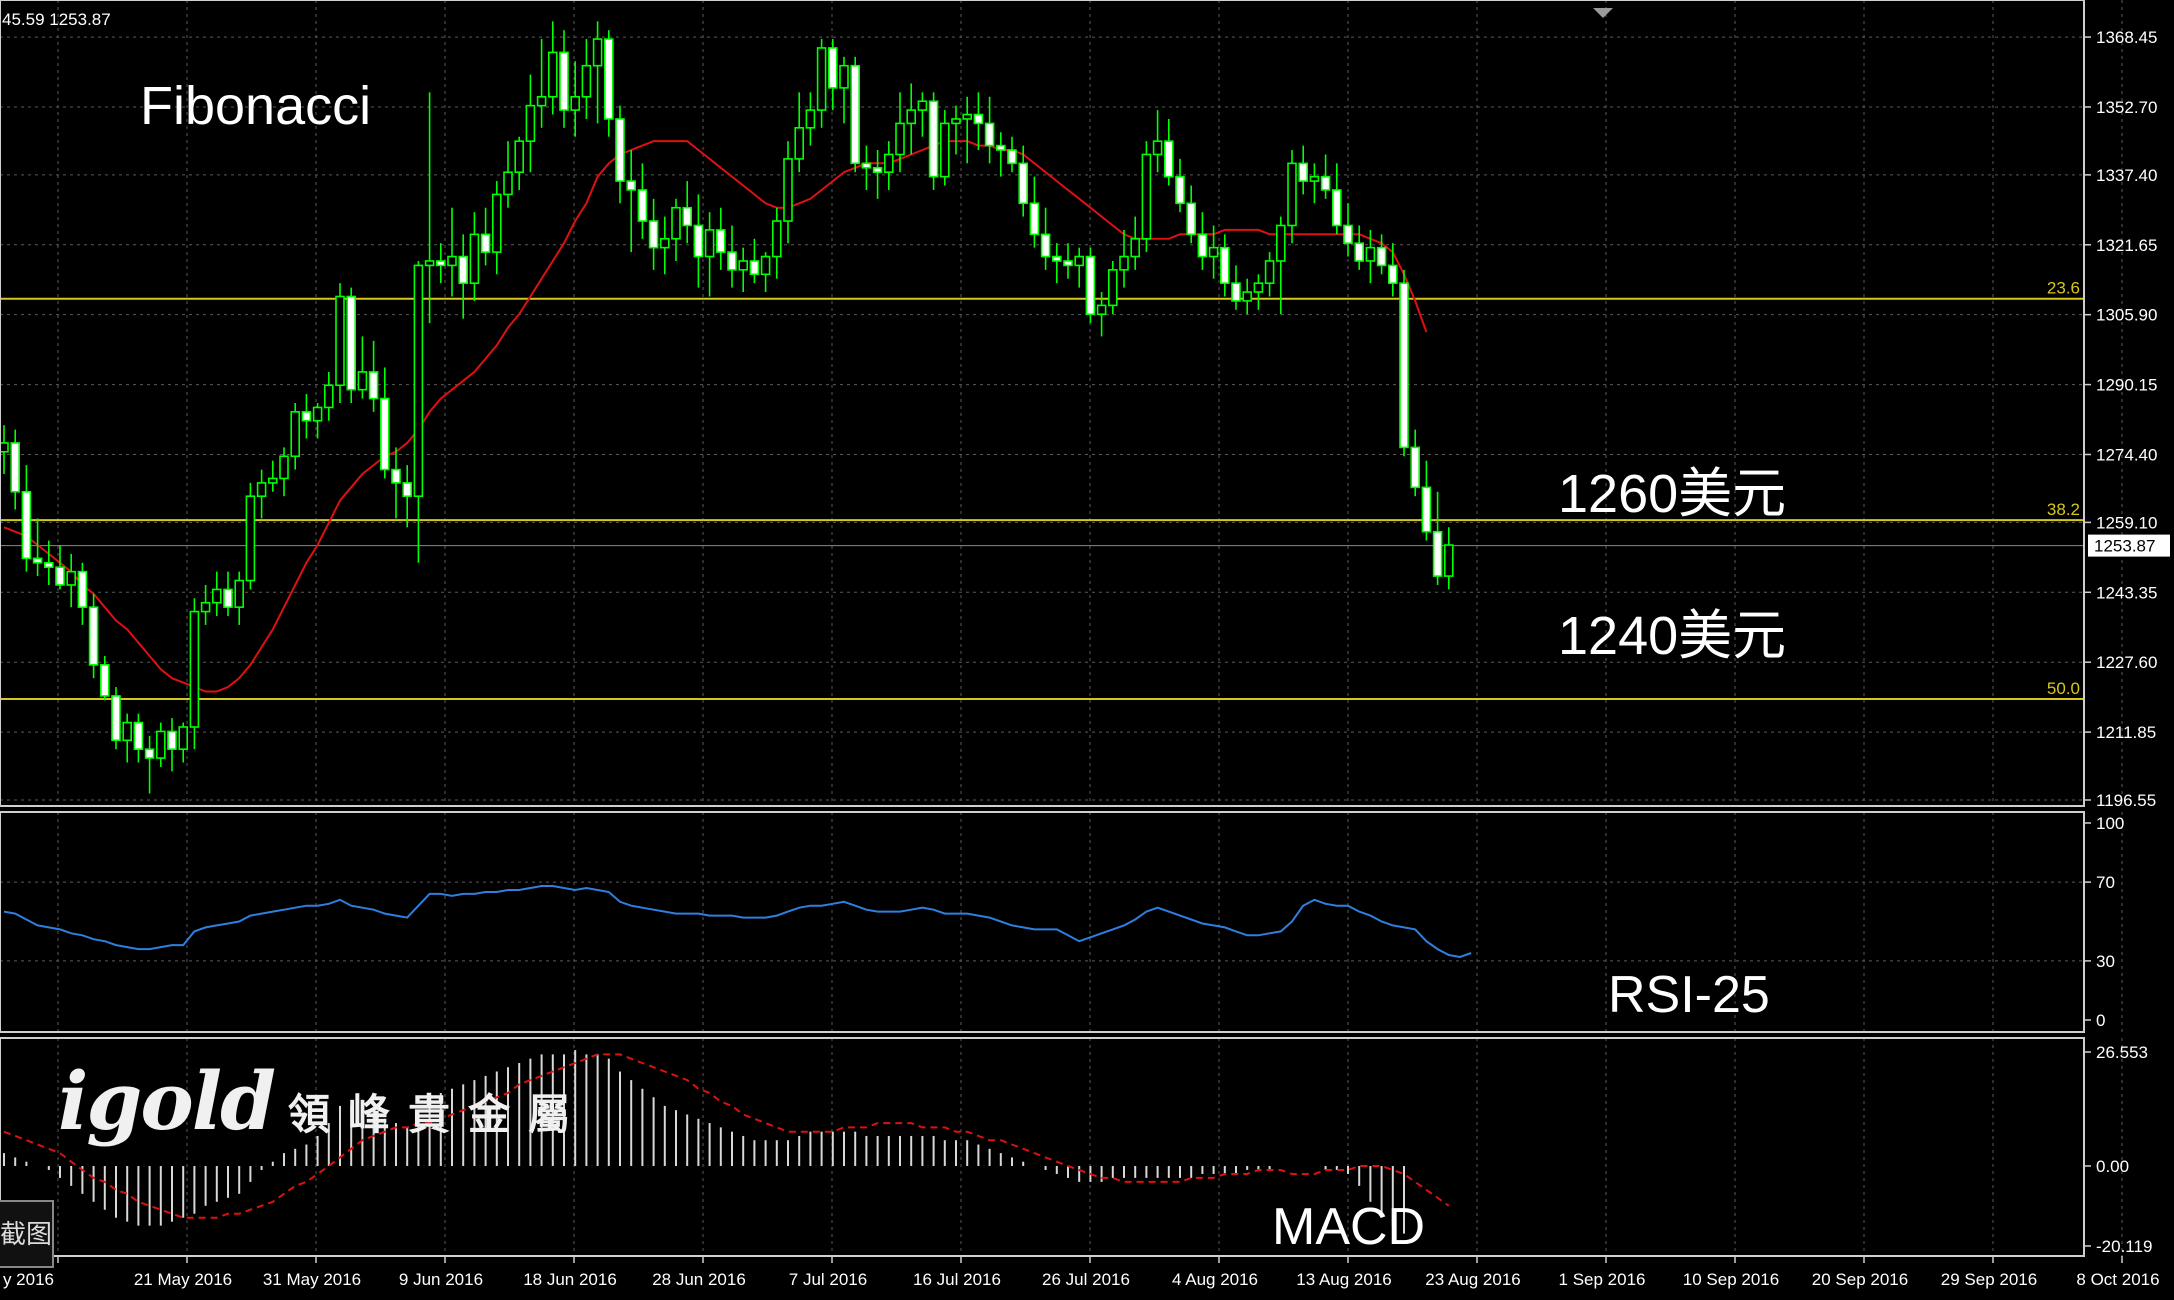 This screenshot has height=1300, width=2174. Describe the element at coordinates (438, 1114) in the screenshot. I see `brand-cn: 領峰貴金屬` at that location.